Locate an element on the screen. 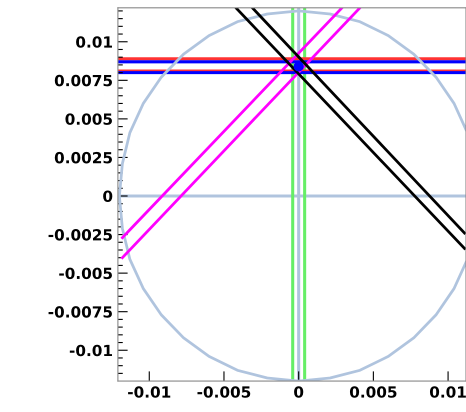 Image resolution: width=466 pixels, height=412 pixels. y-tick-label: -0.01 is located at coordinates (91, 350).